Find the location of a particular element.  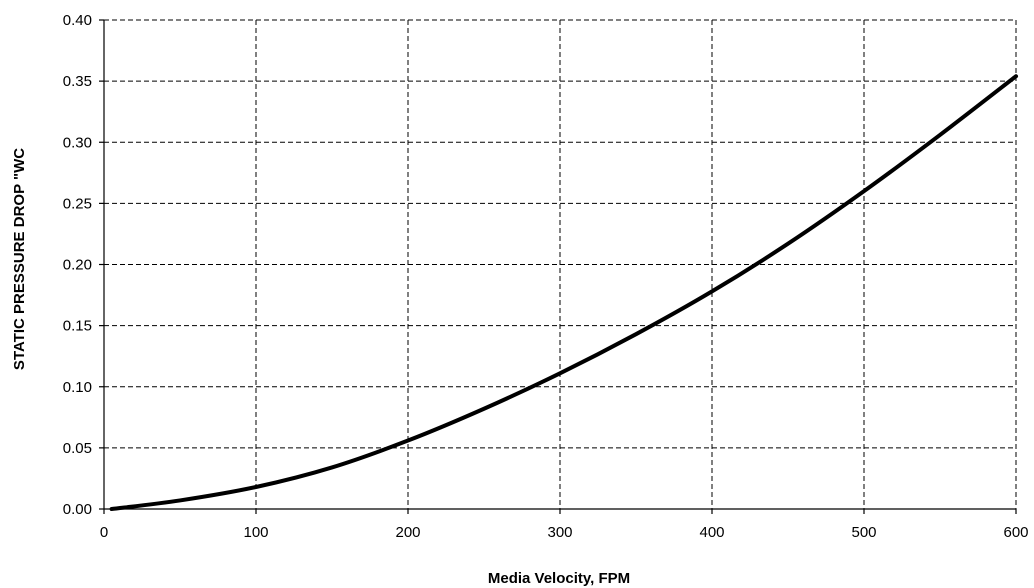

x-tick-label: 300 is located at coordinates (559, 532).